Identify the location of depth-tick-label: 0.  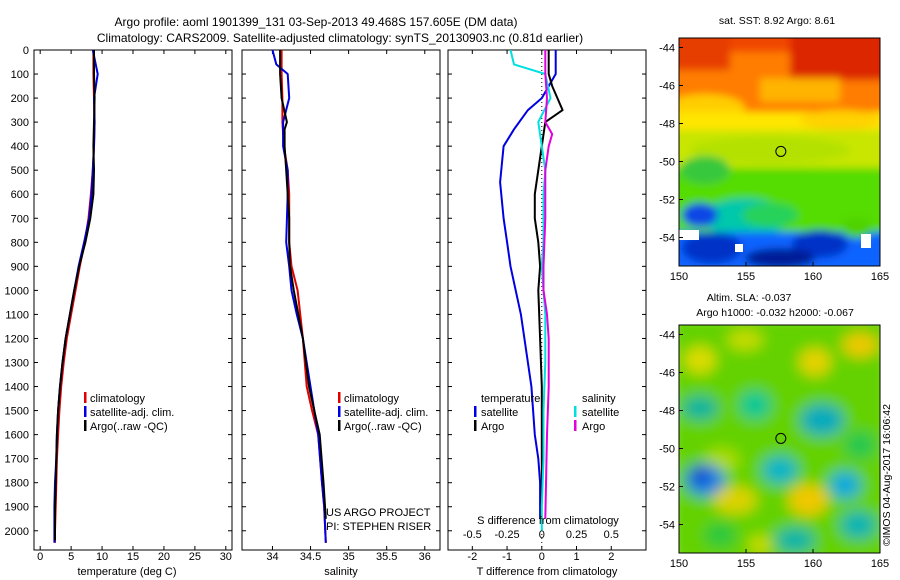
(26, 51).